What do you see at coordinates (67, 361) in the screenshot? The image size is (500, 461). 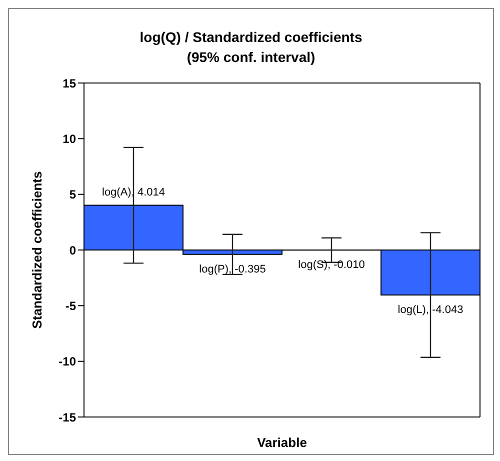 I see `y-tick-label: -10` at bounding box center [67, 361].